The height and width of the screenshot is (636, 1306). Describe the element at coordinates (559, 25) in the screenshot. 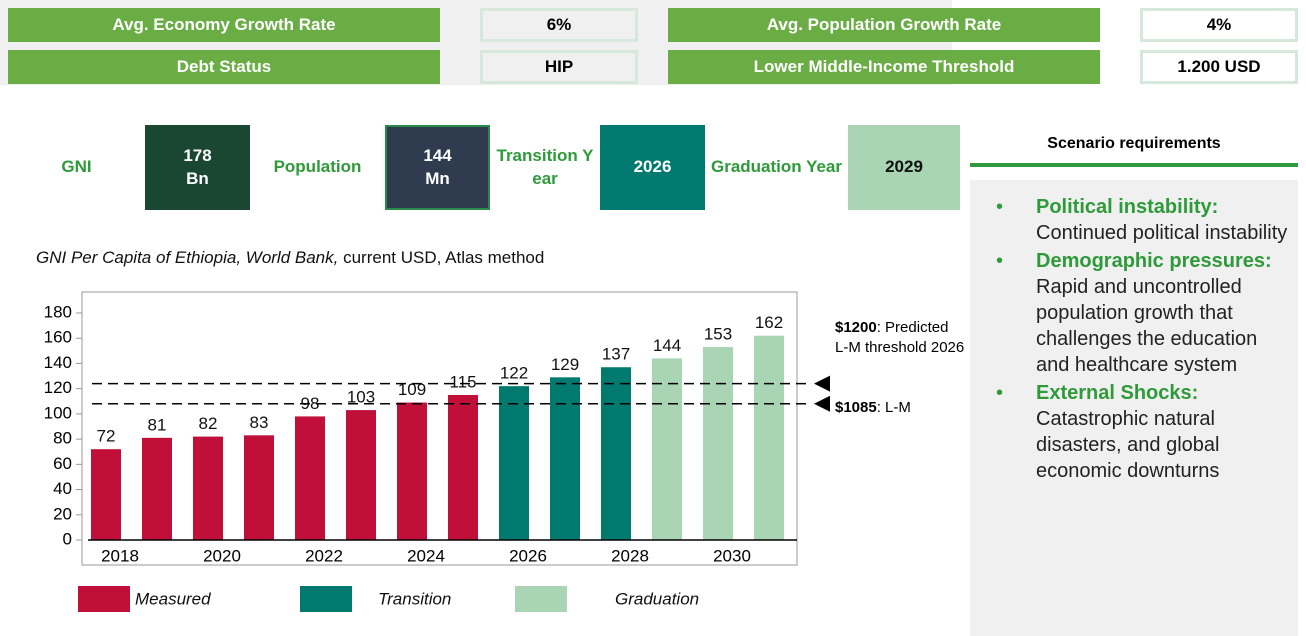

I see `metric-value: 6%` at that location.